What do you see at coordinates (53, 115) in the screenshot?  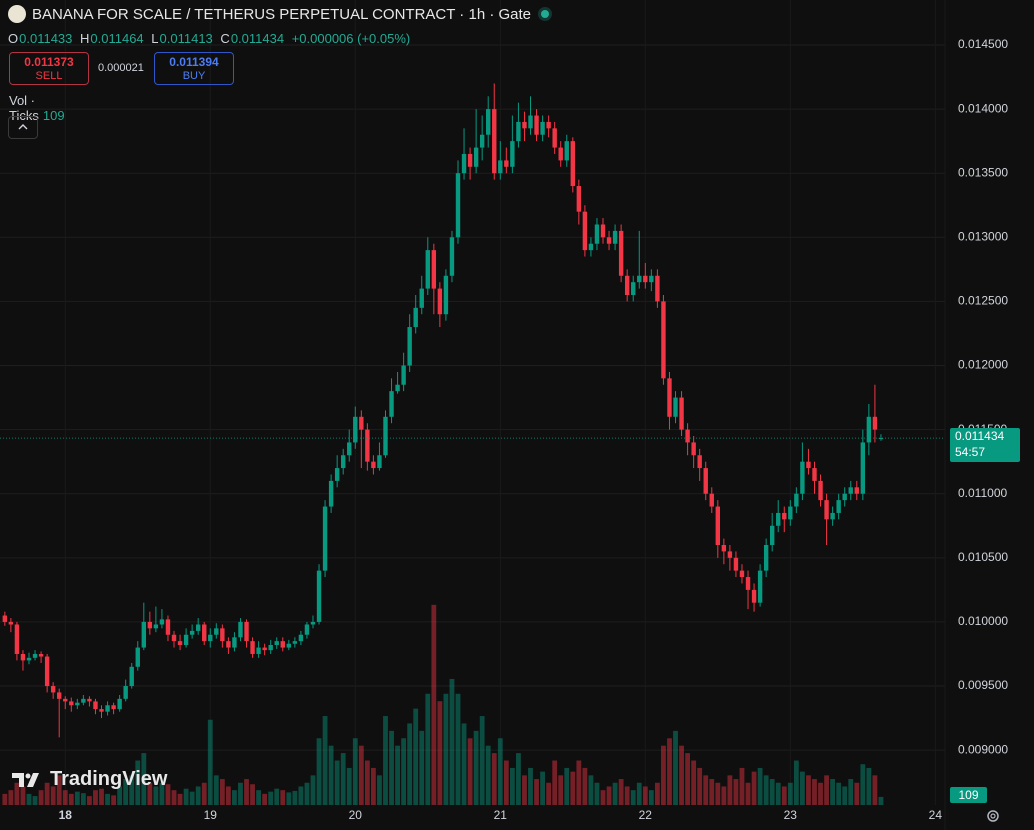 I see `volume-value: 109` at bounding box center [53, 115].